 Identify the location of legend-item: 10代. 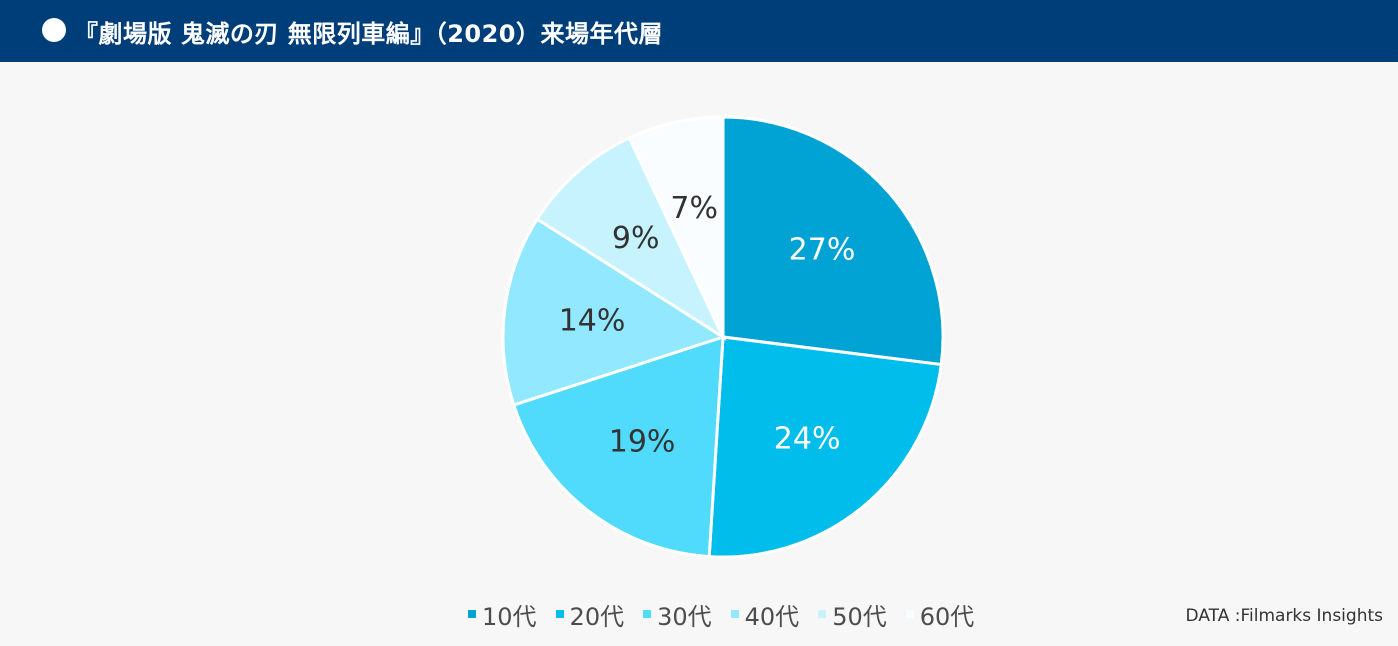
(502, 614).